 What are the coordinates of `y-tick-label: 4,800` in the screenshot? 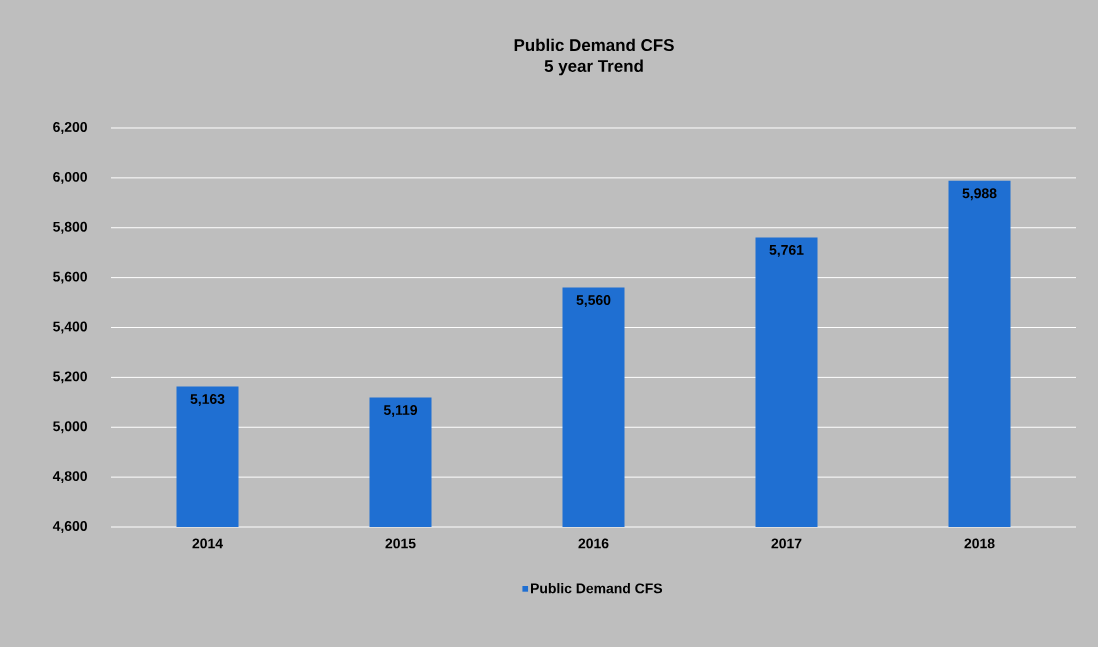 It's located at (69, 477).